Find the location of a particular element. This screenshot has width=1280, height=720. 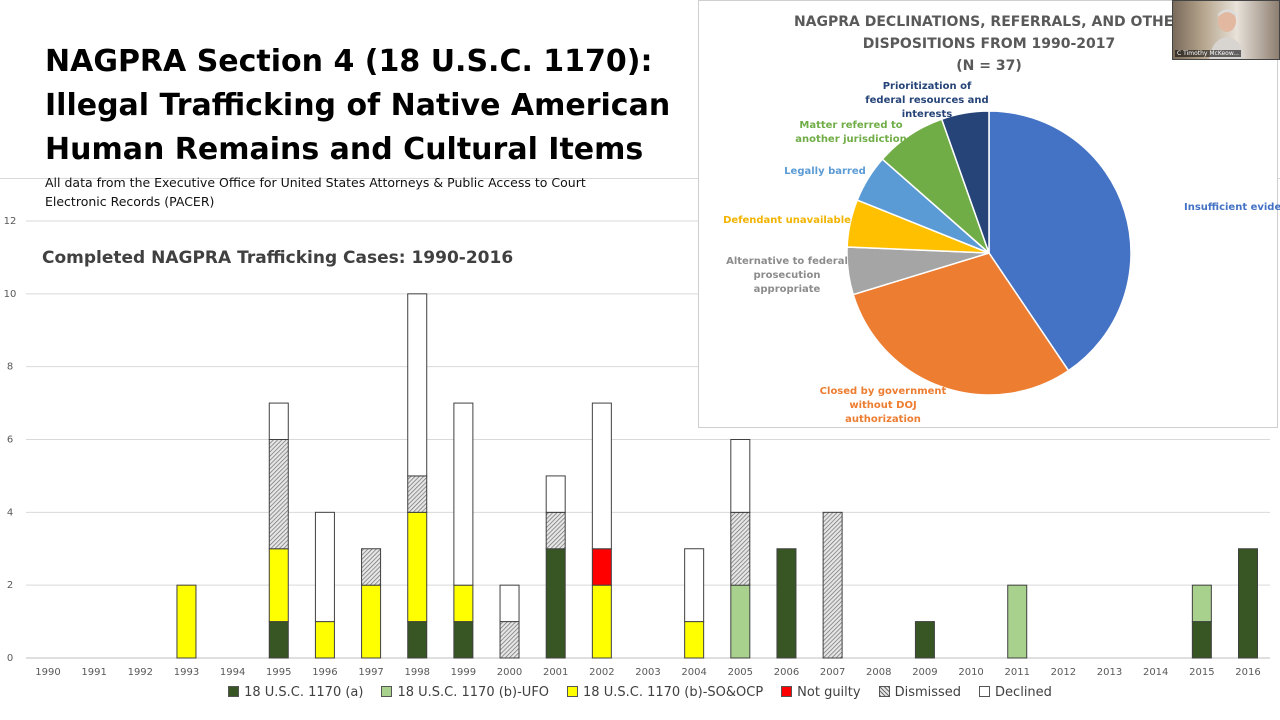

pie-slice-label-3: Defendant unavailable is located at coordinates (787, 220).